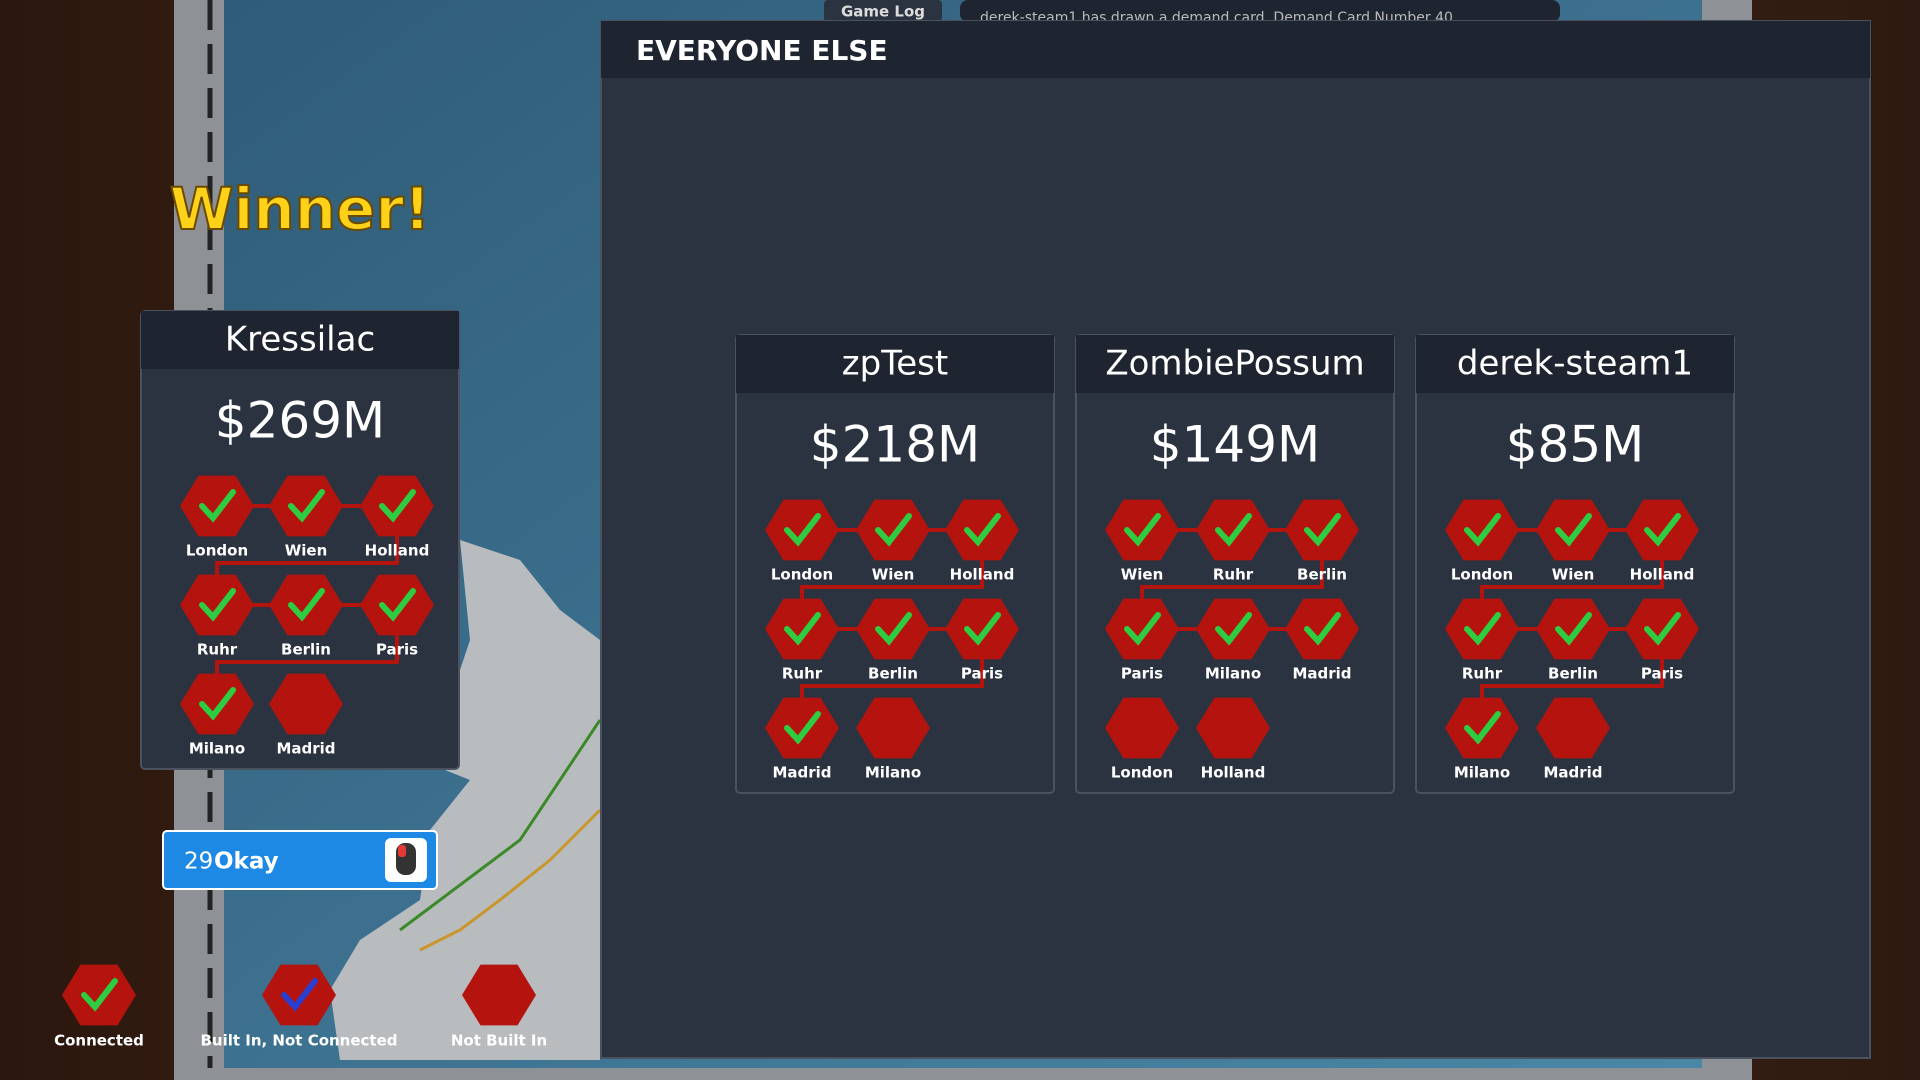 Image resolution: width=1920 pixels, height=1080 pixels. What do you see at coordinates (499, 1041) in the screenshot?
I see `legend-label: Not Built In` at bounding box center [499, 1041].